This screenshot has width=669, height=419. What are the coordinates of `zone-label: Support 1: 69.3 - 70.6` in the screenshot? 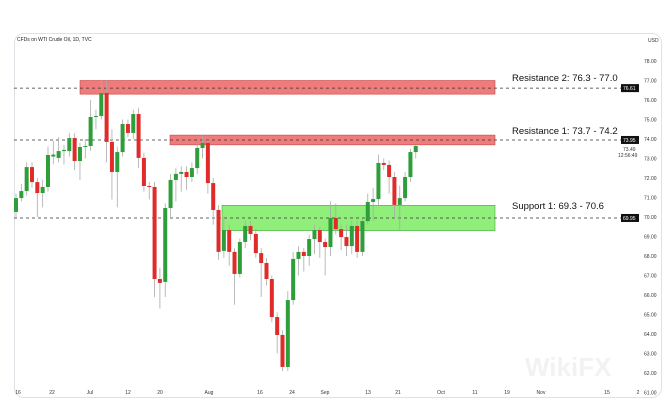 It's located at (558, 207).